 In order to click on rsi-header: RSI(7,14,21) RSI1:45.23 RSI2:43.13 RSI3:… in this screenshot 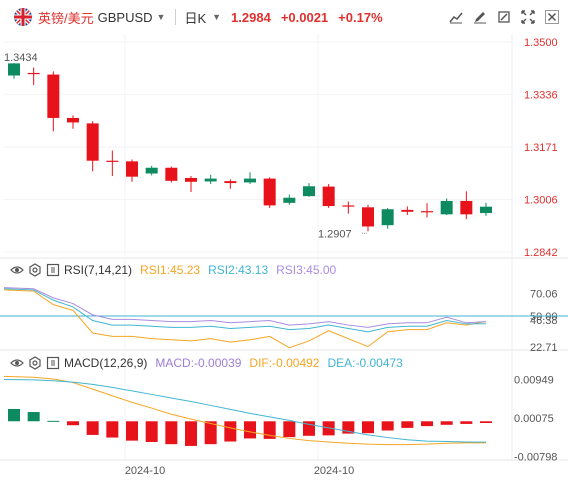, I will do `click(177, 270)`.